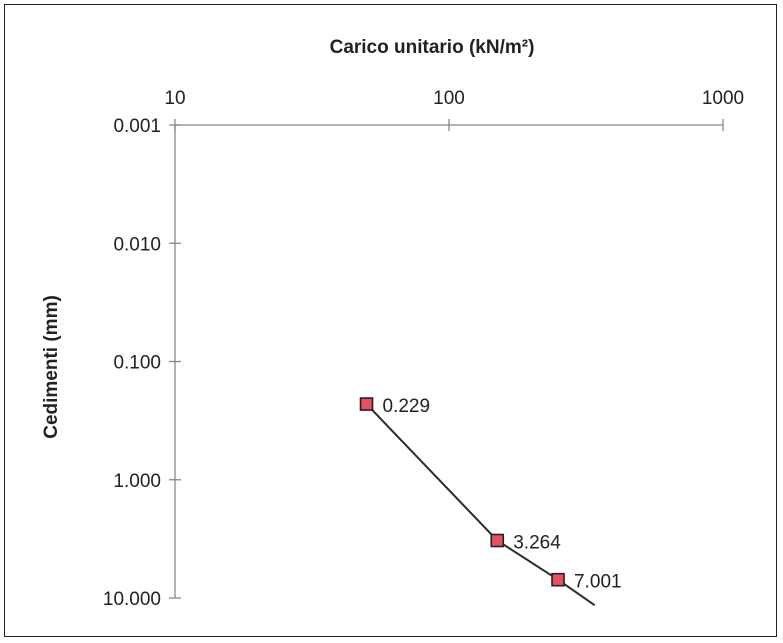 The width and height of the screenshot is (783, 643). I want to click on y-tick-label: 0.100, so click(137, 363).